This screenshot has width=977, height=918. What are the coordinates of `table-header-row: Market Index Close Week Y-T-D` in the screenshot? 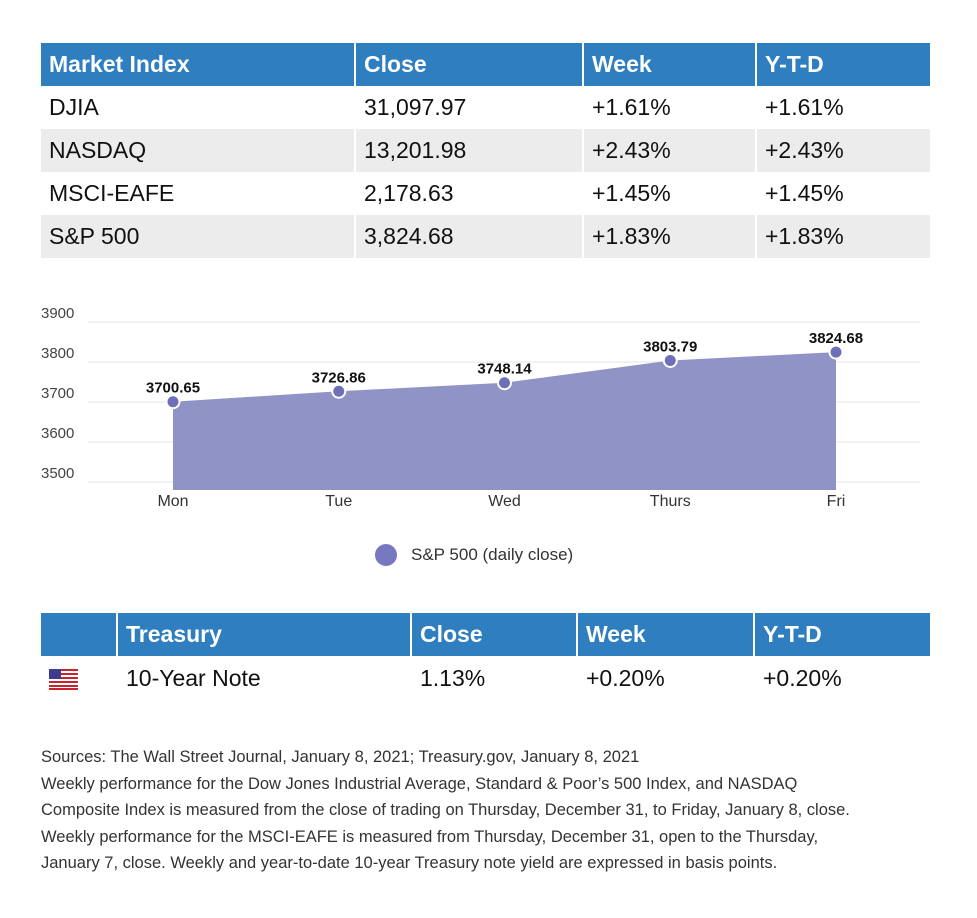 It's located at (485, 64).